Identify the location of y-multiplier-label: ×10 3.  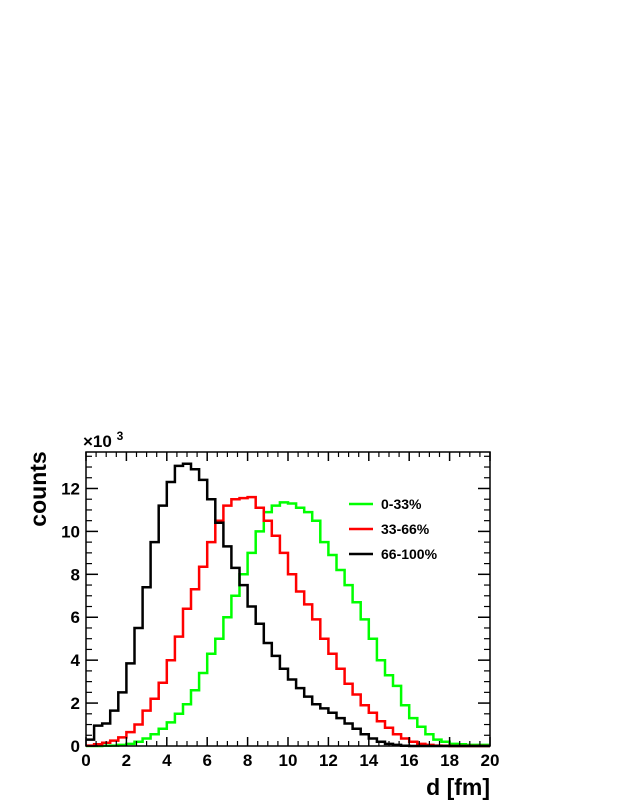
(103, 440).